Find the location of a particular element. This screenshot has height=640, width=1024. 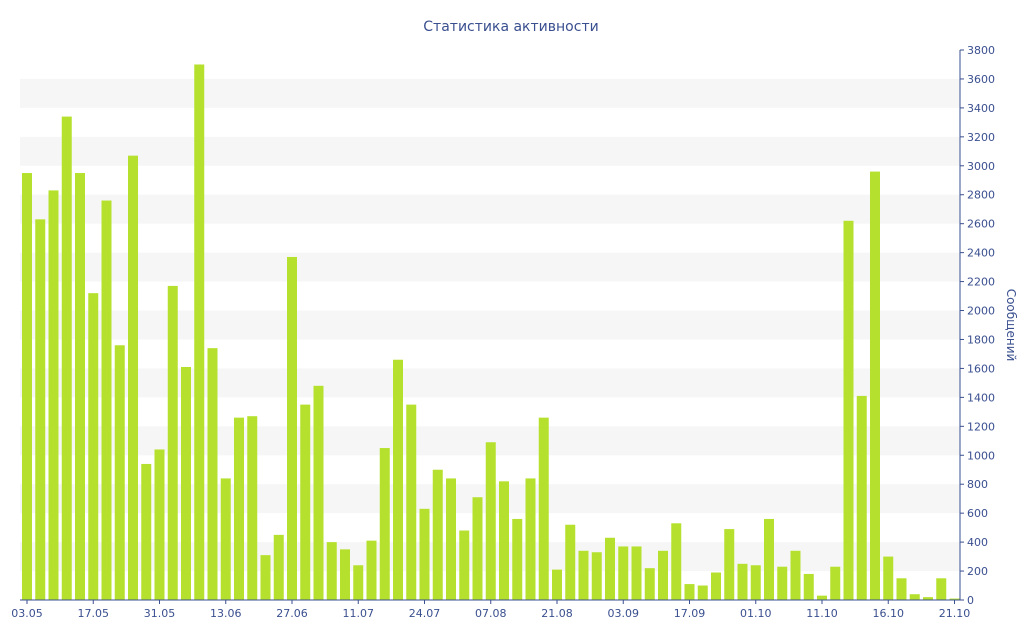

y-tick-label: 2200 is located at coordinates (981, 282).